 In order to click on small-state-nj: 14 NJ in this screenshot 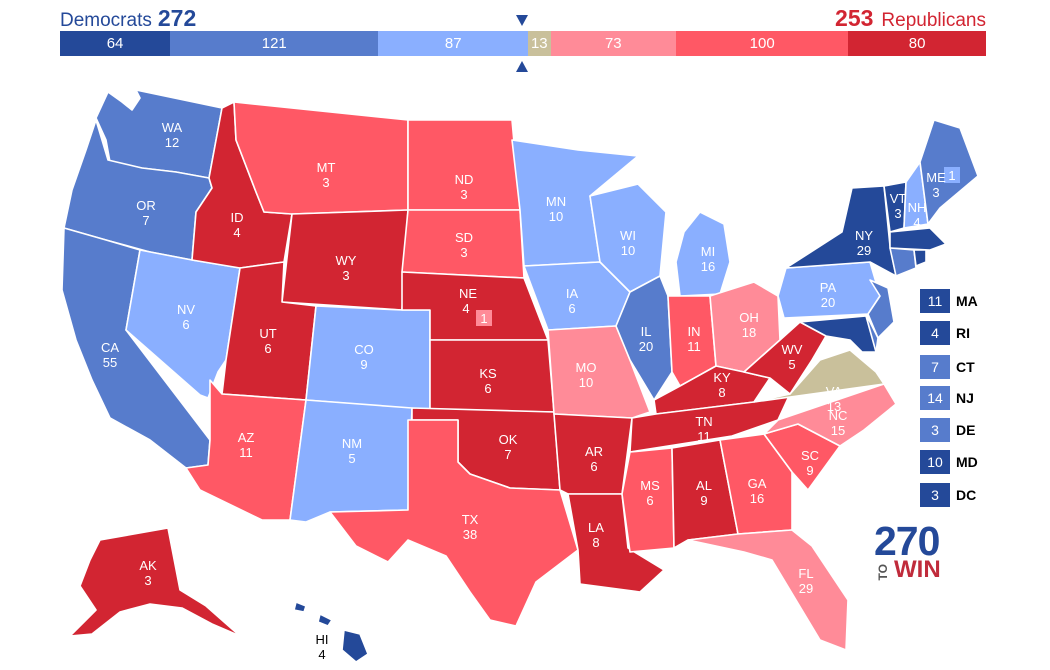, I will do `click(975, 398)`.